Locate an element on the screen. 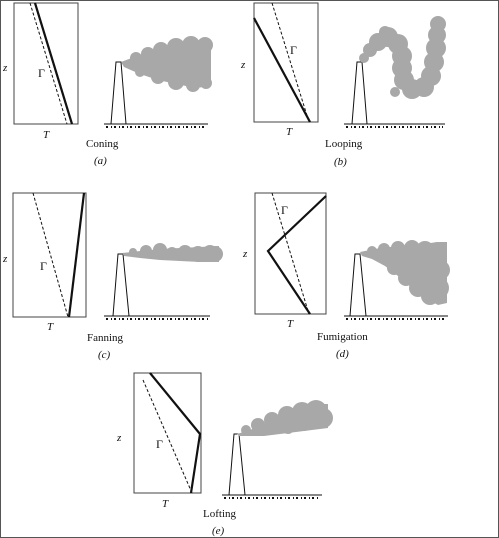 The height and width of the screenshot is (538, 499). plume-looping is located at coordinates (402, 57).